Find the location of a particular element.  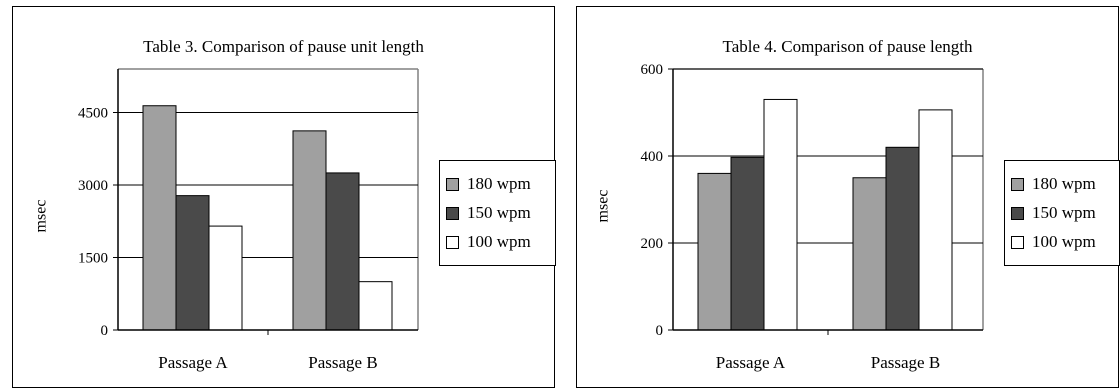

chart-title: Table 4. Comparison of pause length is located at coordinates (847, 46).